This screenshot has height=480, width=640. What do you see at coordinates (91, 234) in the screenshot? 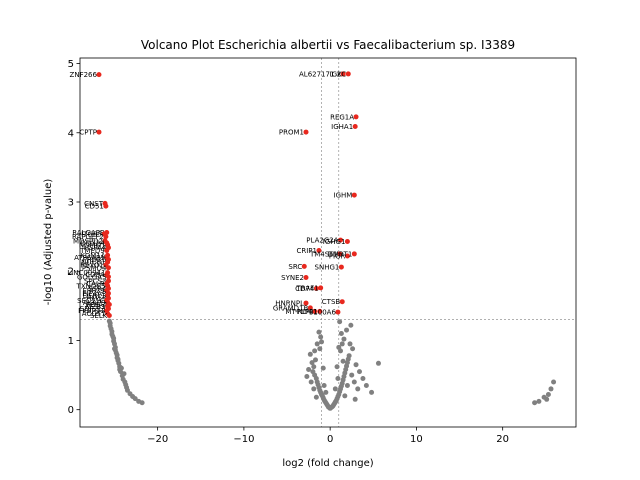
I see `gene-label: ITGB5` at bounding box center [91, 234].